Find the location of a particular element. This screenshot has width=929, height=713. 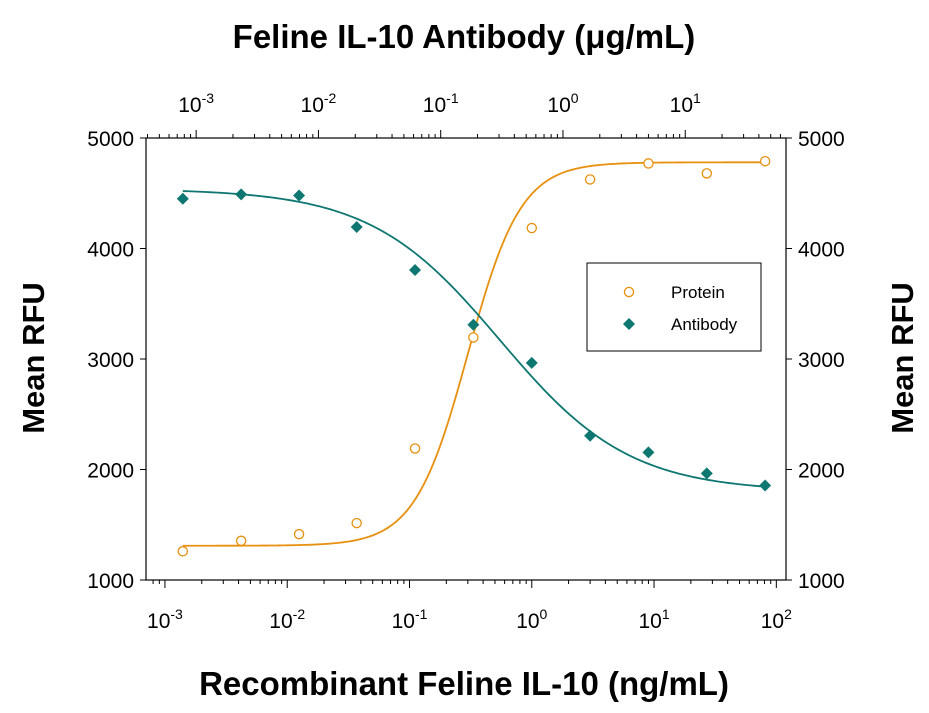

top-tick-label: 10¹ is located at coordinates (685, 103).